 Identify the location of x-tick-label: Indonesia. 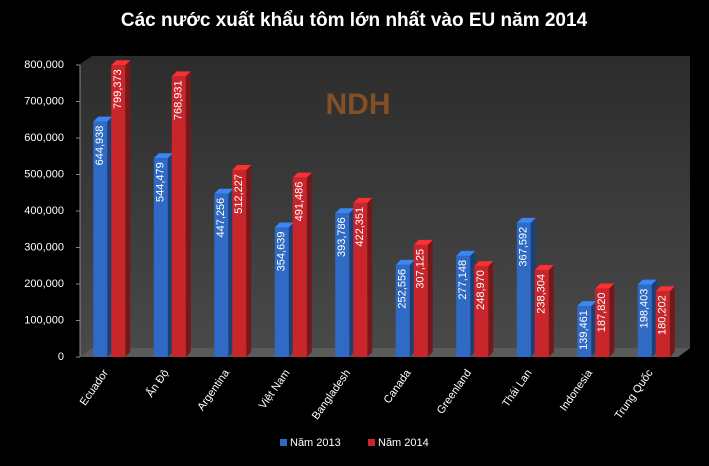
(577, 390).